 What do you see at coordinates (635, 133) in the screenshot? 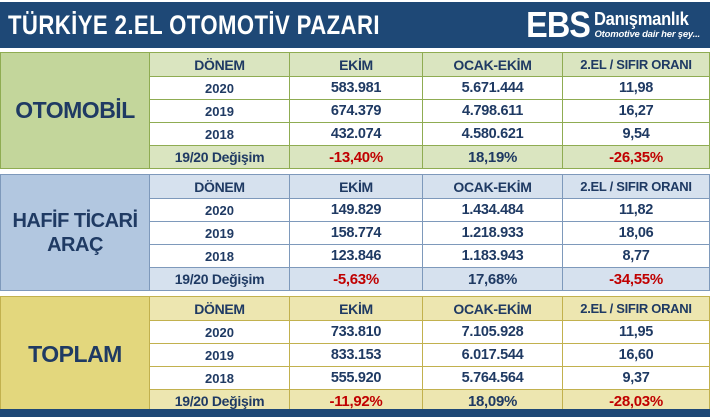
I see `value-cell: 9,54` at bounding box center [635, 133].